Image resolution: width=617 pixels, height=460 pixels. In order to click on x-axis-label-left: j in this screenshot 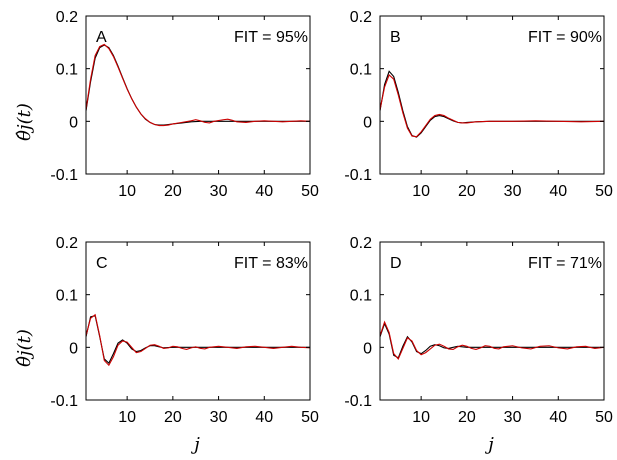, I will do `click(195, 444)`.